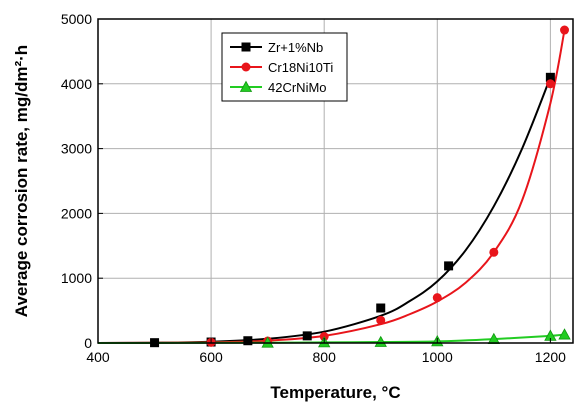 This screenshot has height=410, width=584. What do you see at coordinates (21, 181) in the screenshot?
I see `y-axis-label: Average corrosion rate, mg/dm²·h` at bounding box center [21, 181].